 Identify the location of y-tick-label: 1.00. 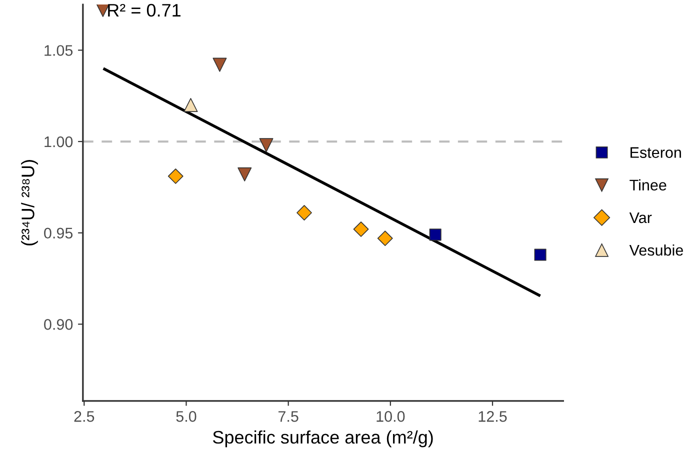
(58, 142).